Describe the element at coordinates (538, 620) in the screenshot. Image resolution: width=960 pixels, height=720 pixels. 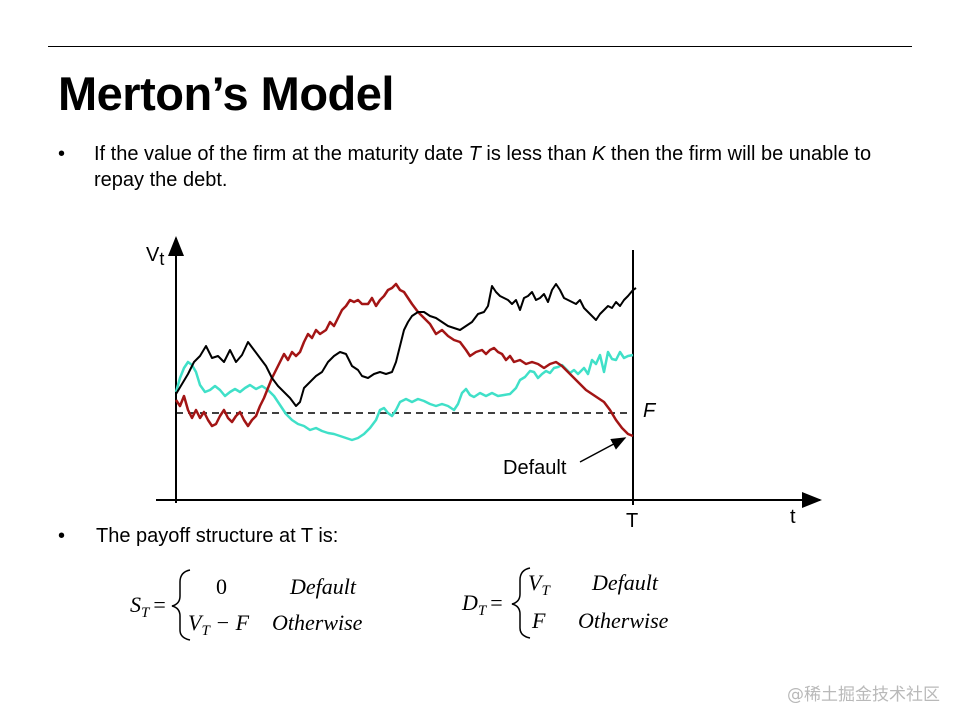
I see `svg-text: F` at that location.